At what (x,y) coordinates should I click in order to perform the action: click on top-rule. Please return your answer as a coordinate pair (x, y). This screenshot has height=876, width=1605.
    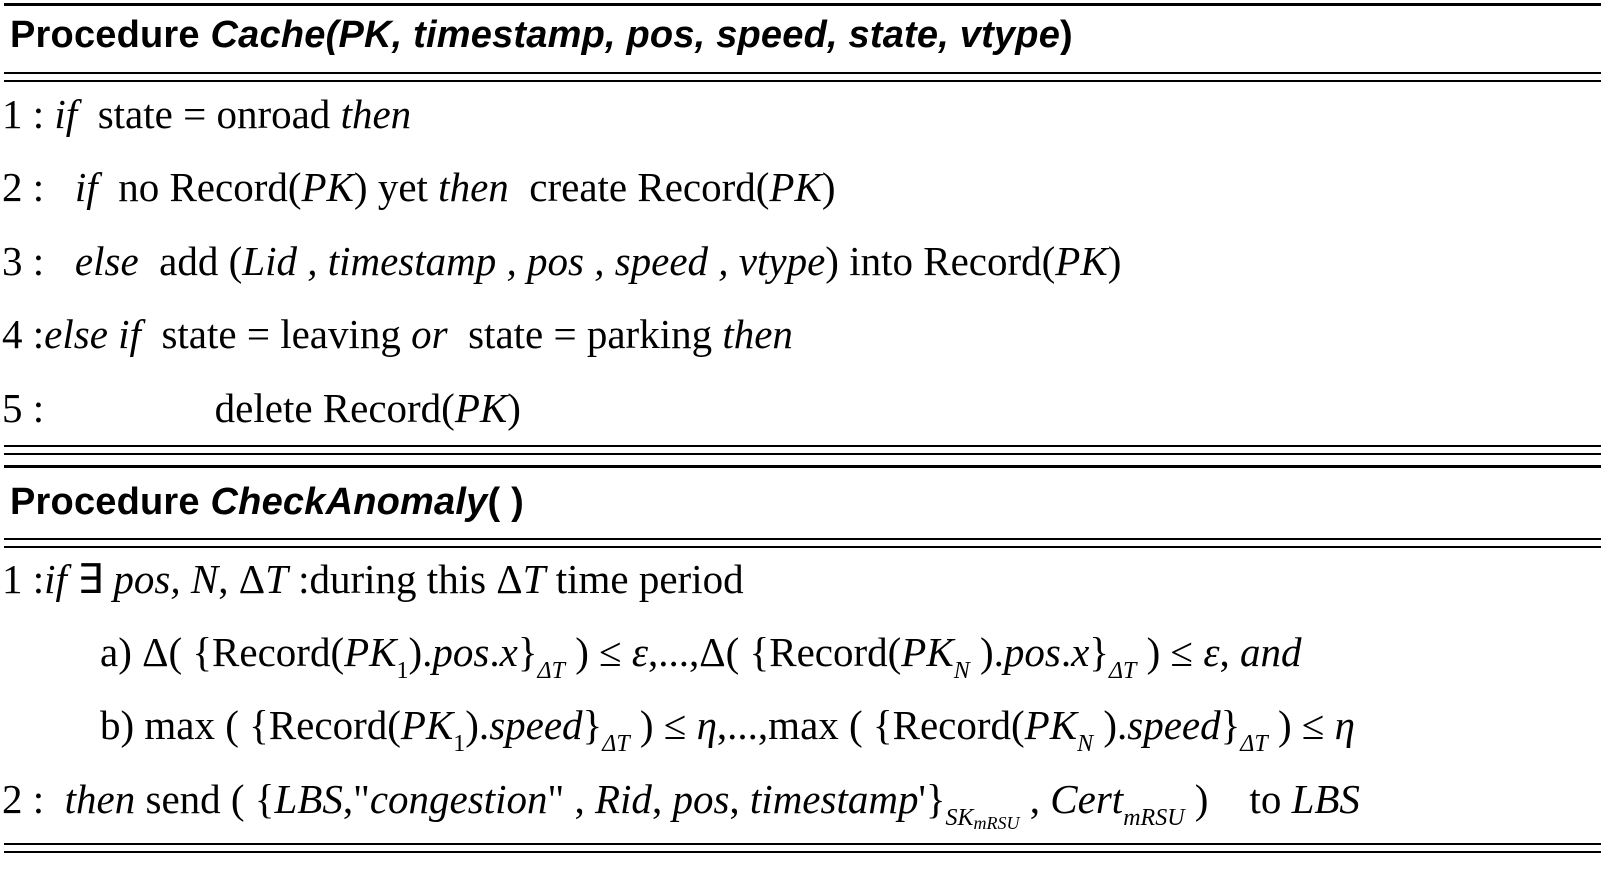
    Looking at the image, I should click on (802, 4).